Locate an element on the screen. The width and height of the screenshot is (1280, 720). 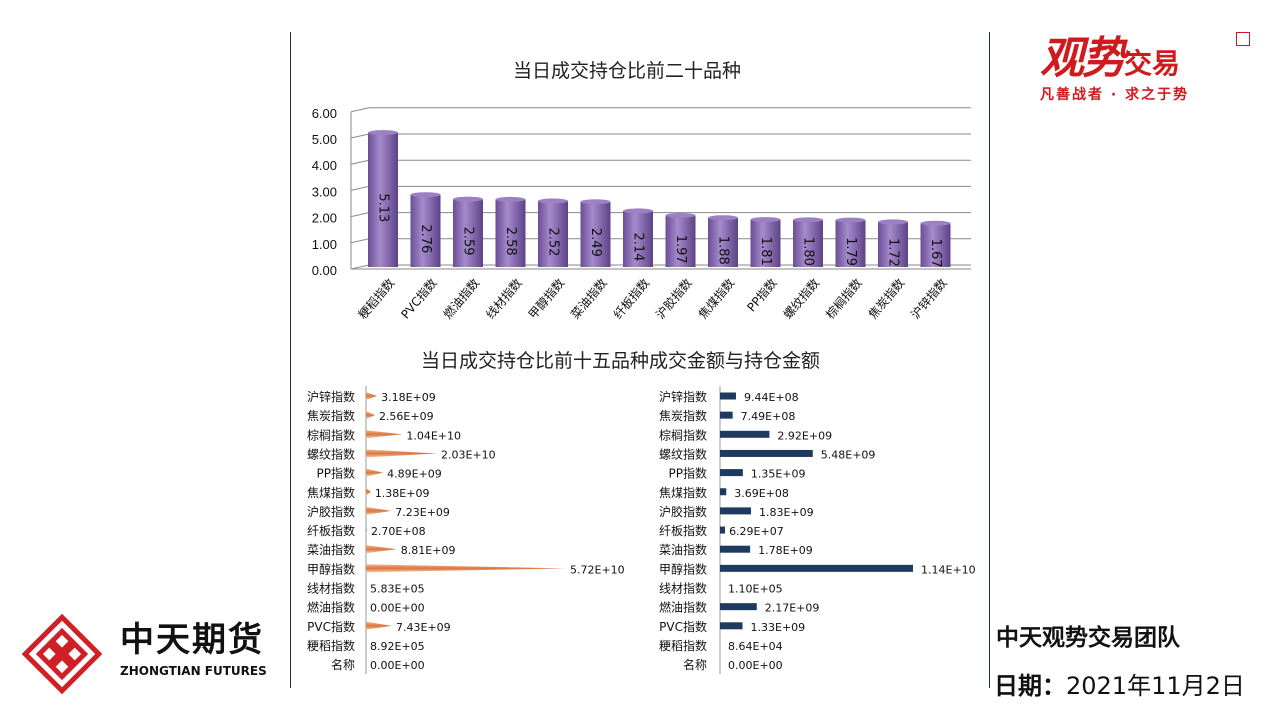
x-tick-label: 焦煤指数 is located at coordinates (716, 298).